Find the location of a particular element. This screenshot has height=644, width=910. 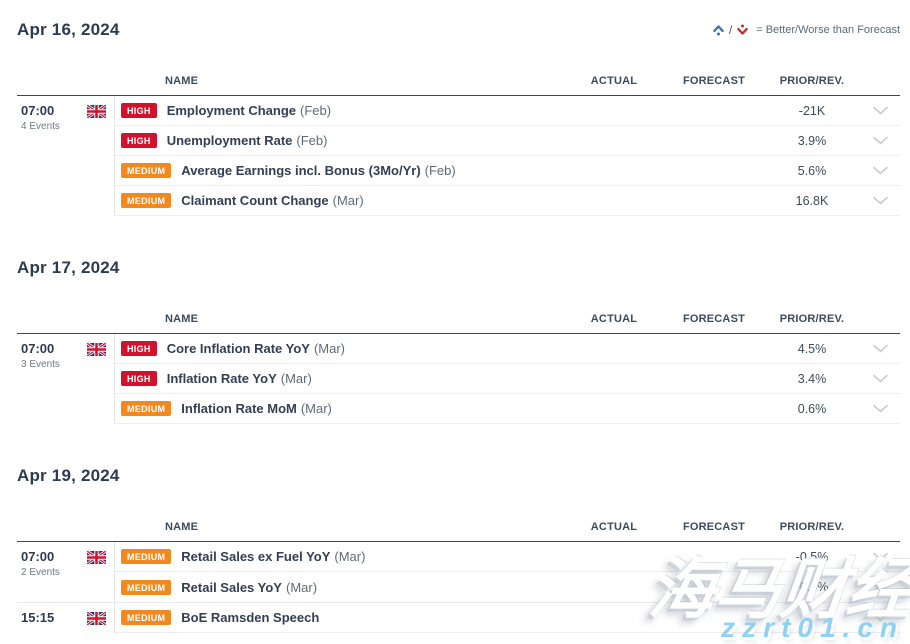

event-row: MEDIUM Retail Sales ex Fuel YoY (Mar) -0.5% is located at coordinates (507, 557).